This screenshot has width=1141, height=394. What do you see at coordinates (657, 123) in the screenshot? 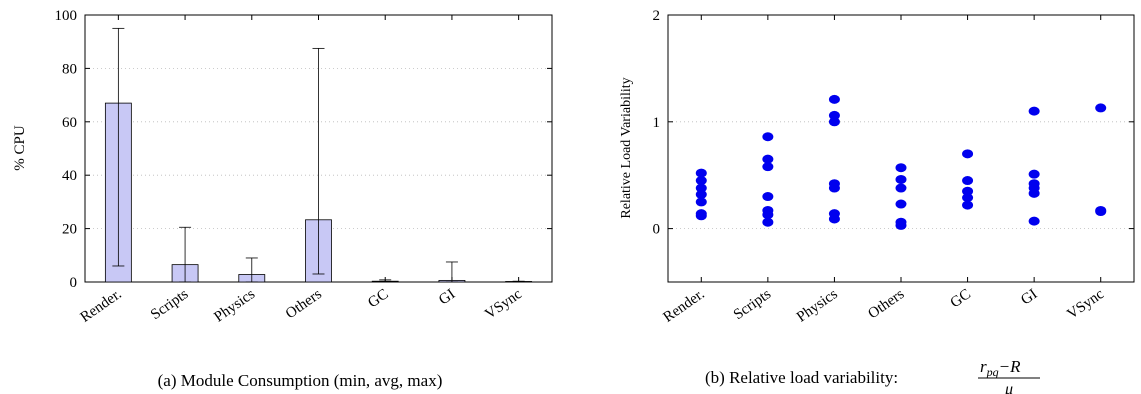
I see `chart-b-y-tick-label: 1` at bounding box center [657, 123].